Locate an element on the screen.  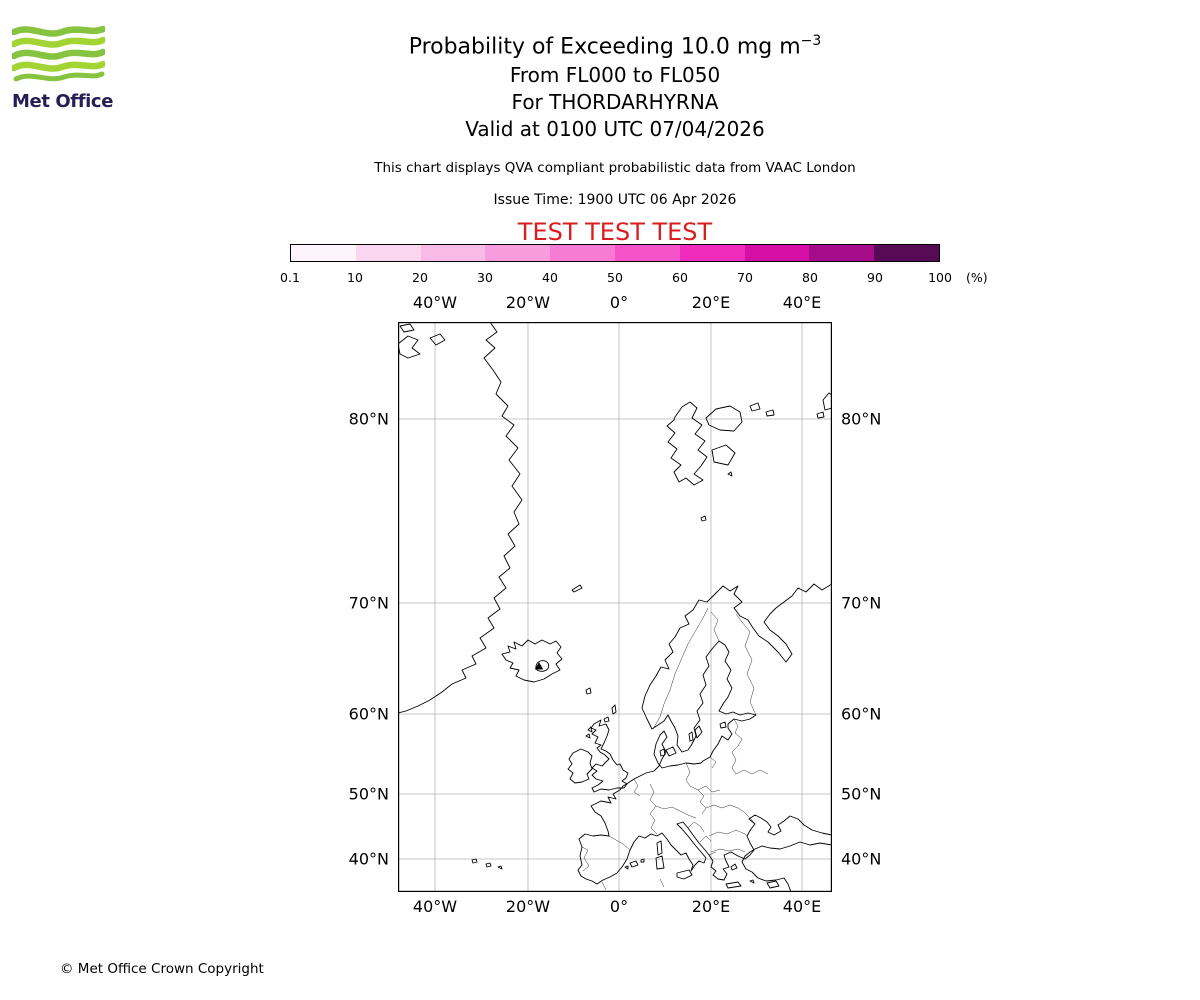
lat-label-left: 60°N is located at coordinates (368, 714).